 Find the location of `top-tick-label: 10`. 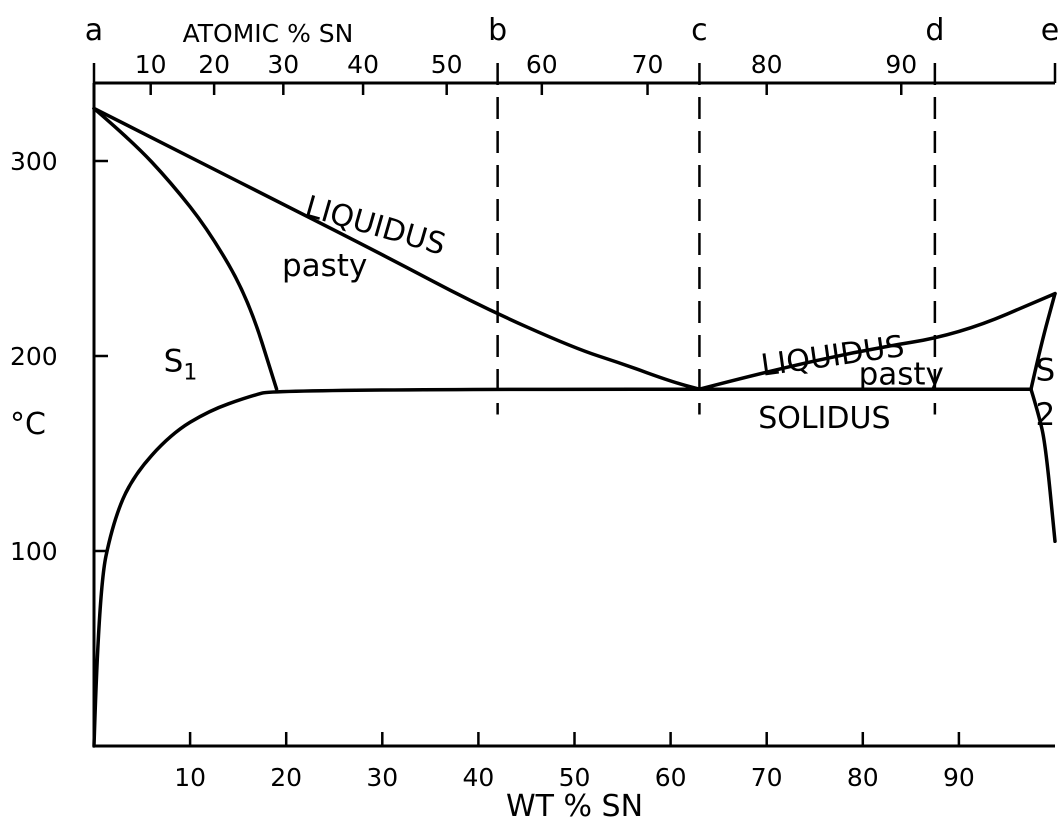

top-tick-label: 10 is located at coordinates (151, 64).